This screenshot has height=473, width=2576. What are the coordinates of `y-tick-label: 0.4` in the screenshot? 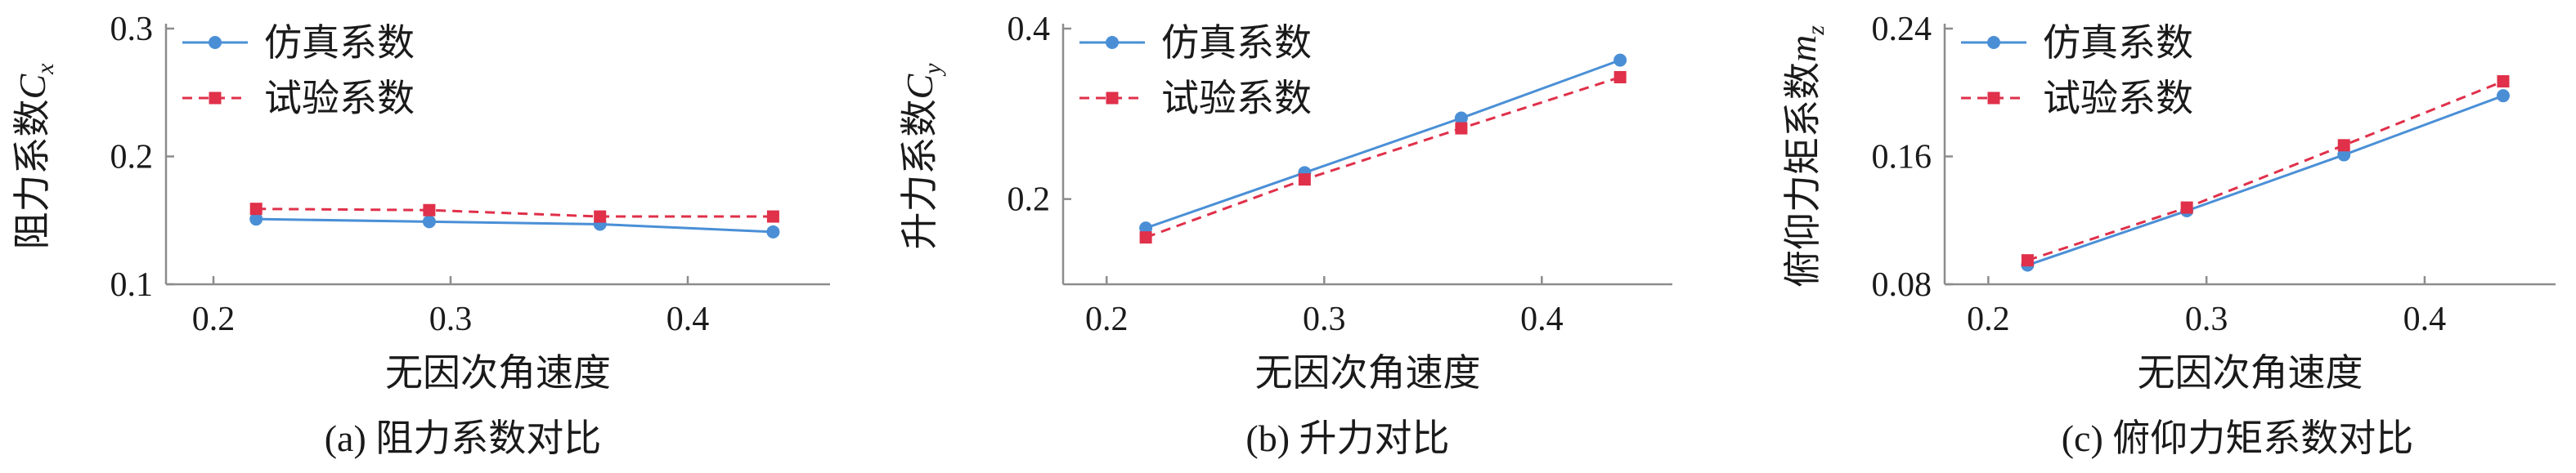 It's located at (1029, 30).